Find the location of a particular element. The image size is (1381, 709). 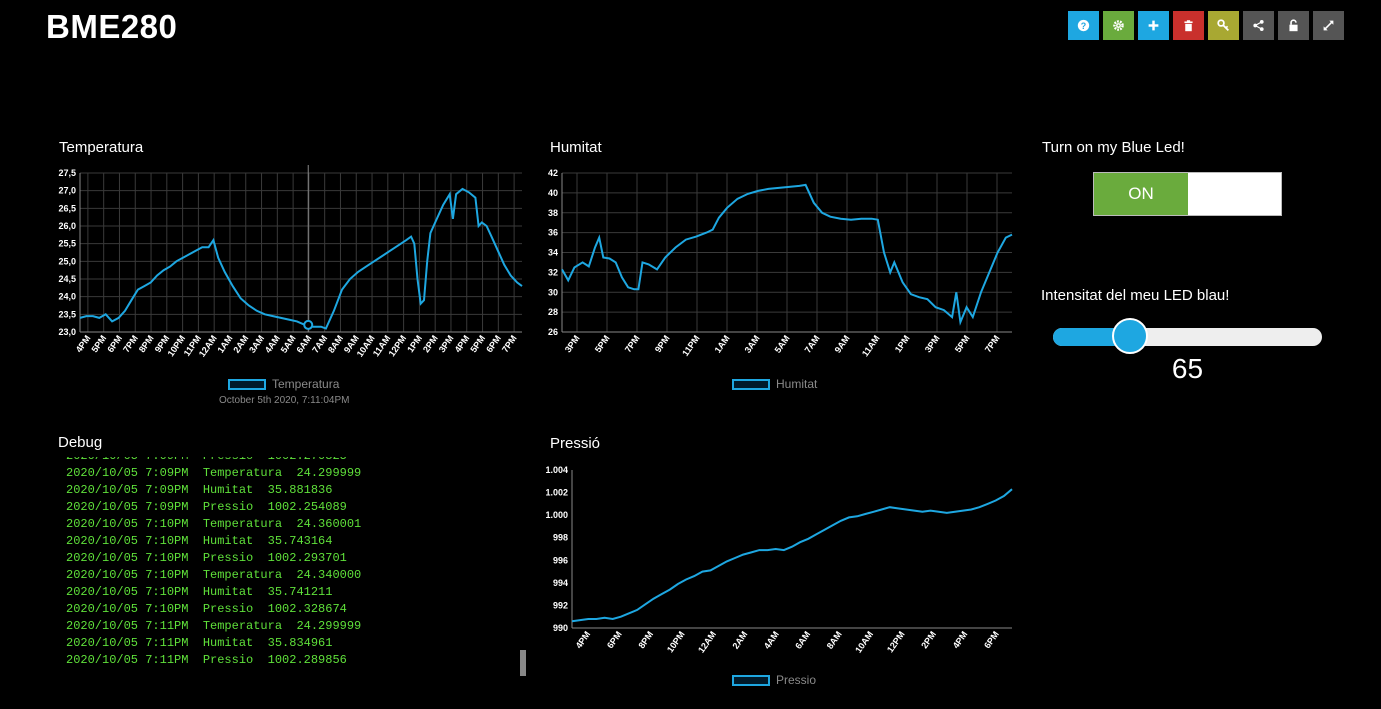

x-tick-label: 7AM is located at coordinates (319, 343).